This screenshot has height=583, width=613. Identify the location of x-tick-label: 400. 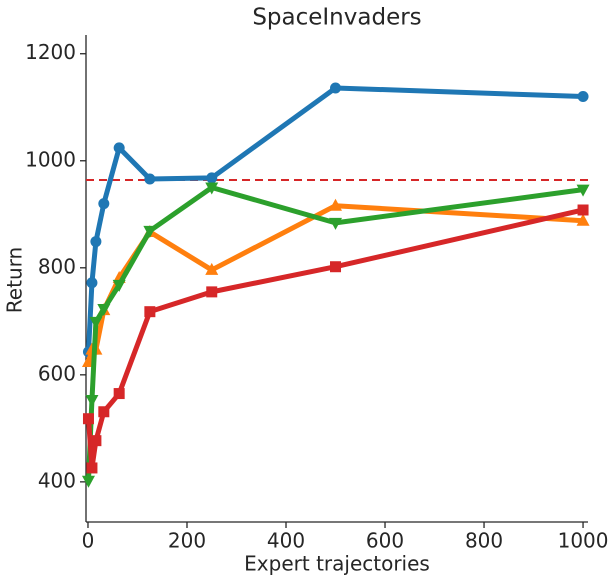
(286, 541).